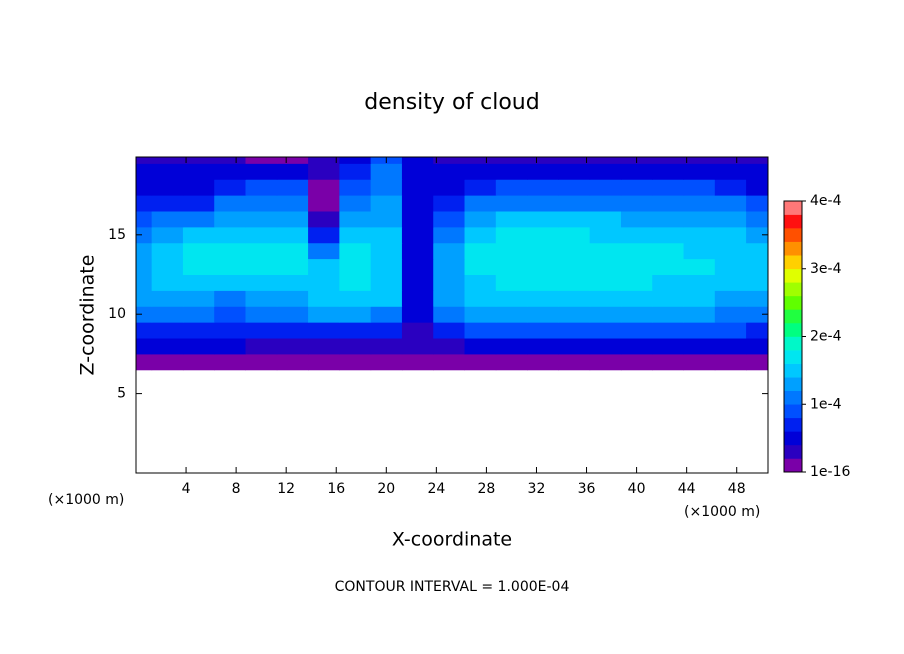  Describe the element at coordinates (286, 489) in the screenshot. I see `x-tick-label: 12` at that location.